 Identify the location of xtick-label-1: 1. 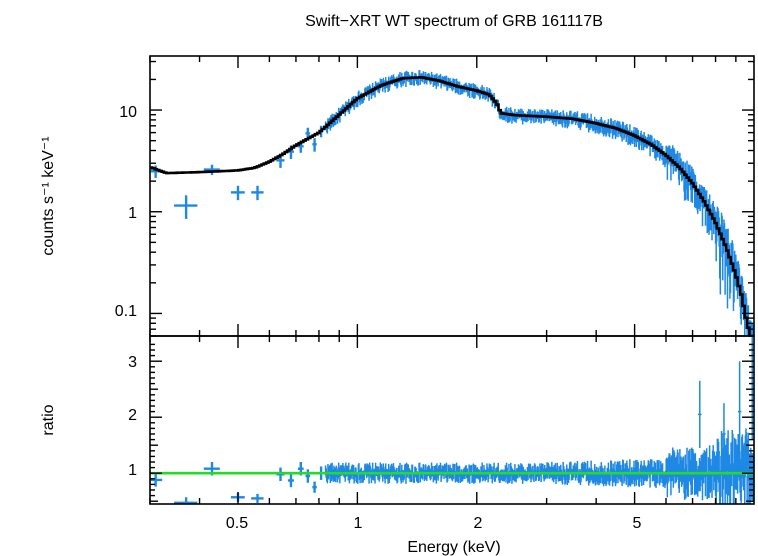
(358, 523).